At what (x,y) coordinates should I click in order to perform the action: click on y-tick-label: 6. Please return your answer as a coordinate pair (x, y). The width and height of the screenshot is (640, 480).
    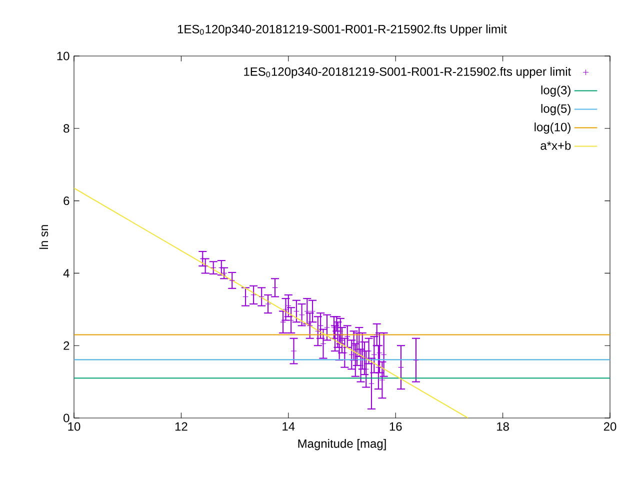
    Looking at the image, I should click on (67, 201).